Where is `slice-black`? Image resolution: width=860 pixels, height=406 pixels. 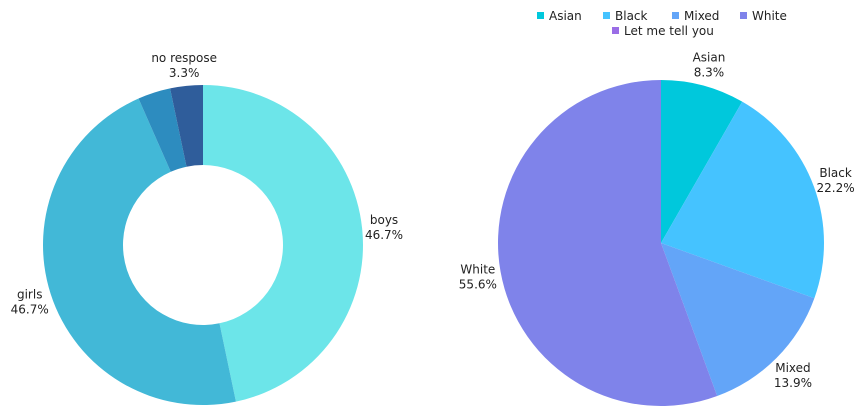
slice-black is located at coordinates (742, 200).